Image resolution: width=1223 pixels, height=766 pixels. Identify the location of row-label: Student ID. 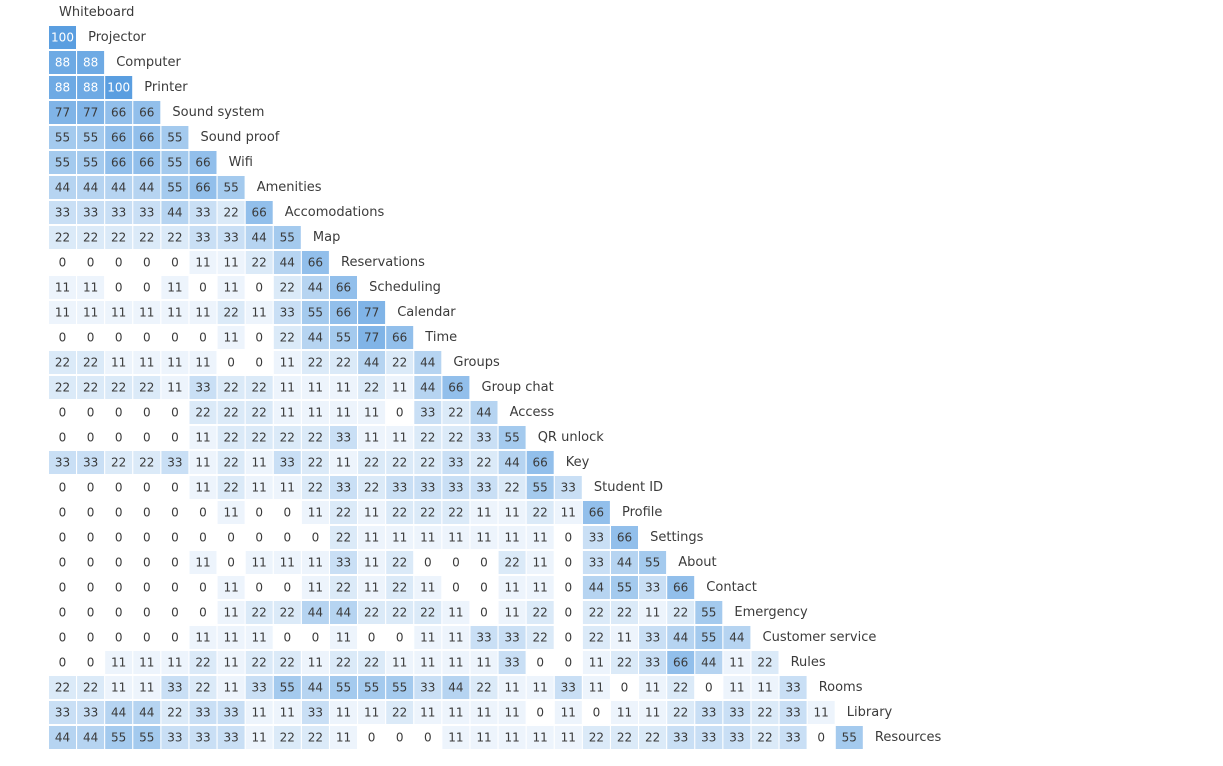
(628, 487).